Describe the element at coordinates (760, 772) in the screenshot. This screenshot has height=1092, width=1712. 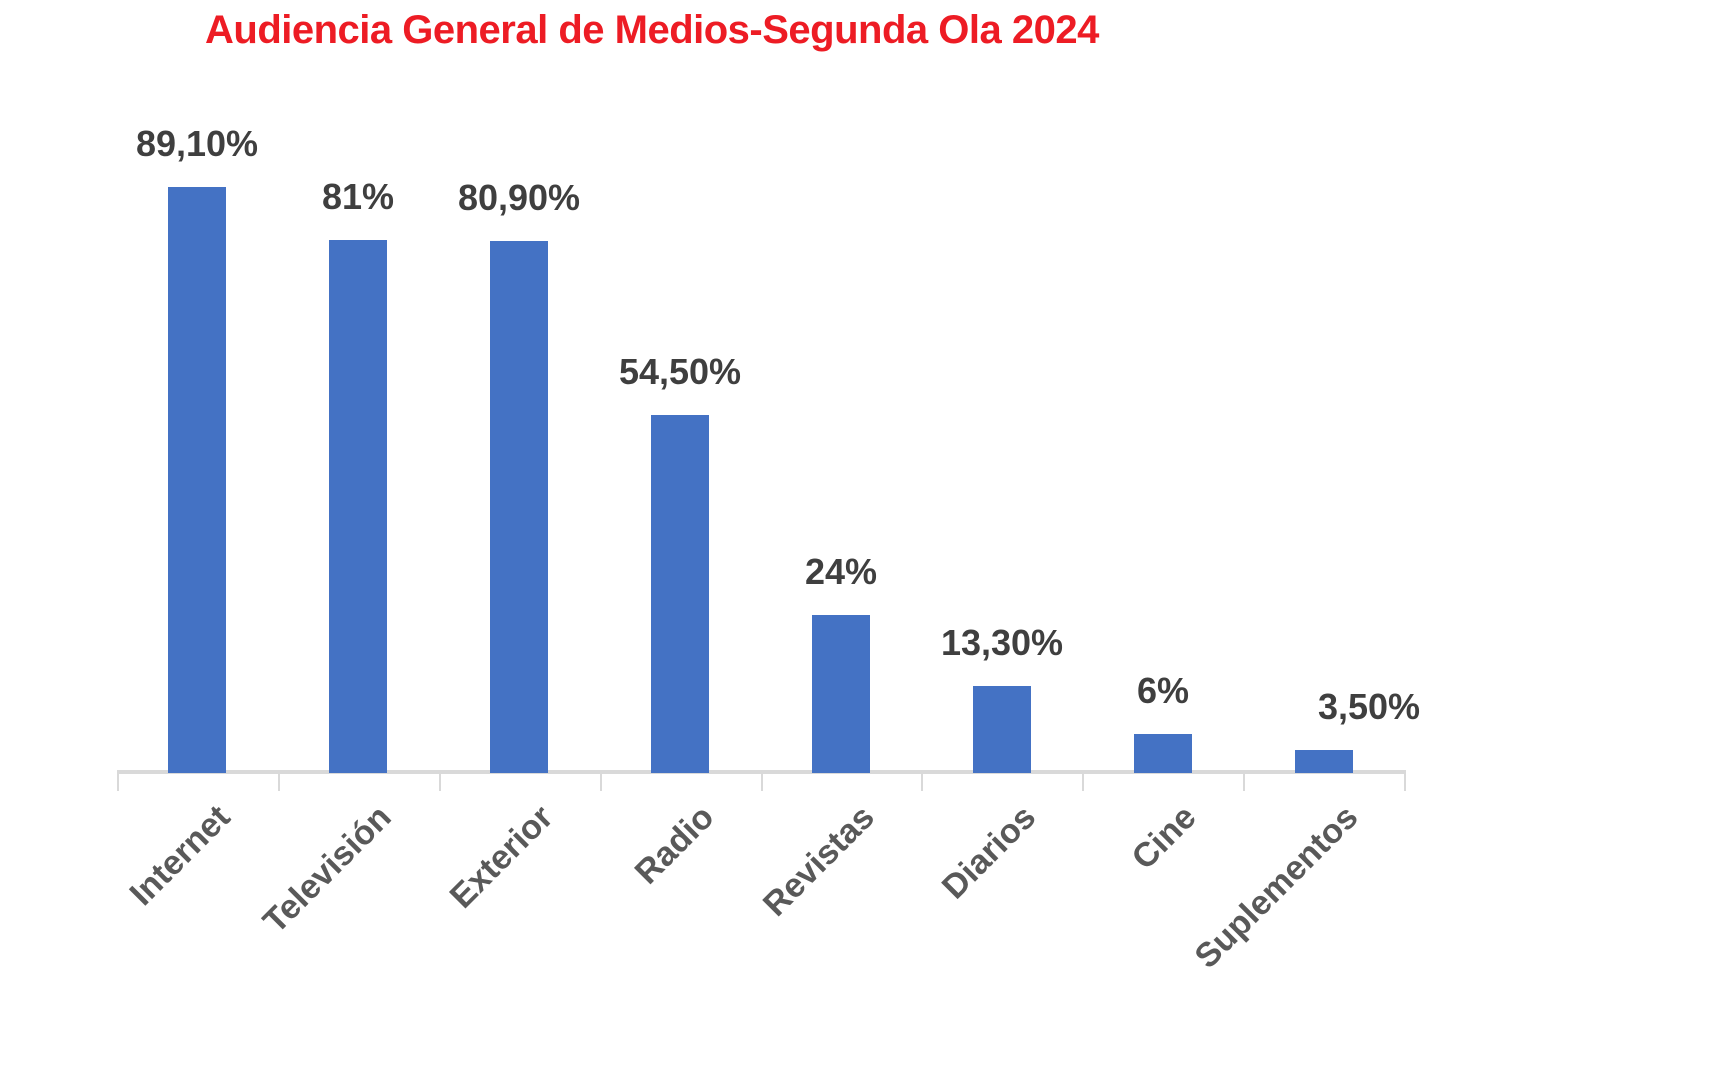
I see `x-axis-line` at that location.